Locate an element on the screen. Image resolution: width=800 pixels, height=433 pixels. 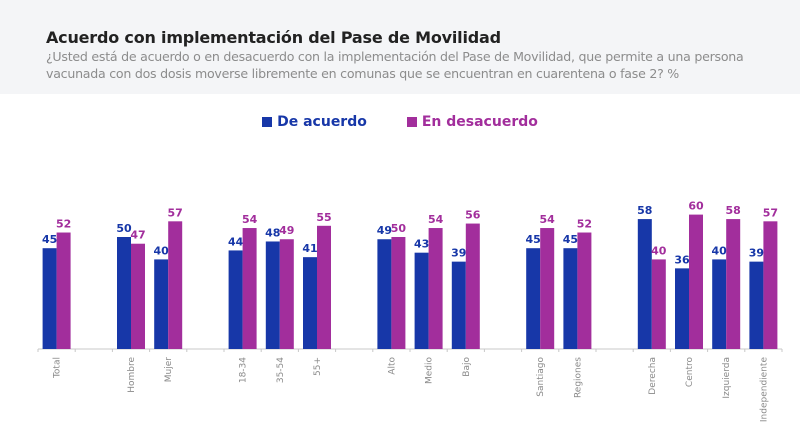
x-tick-label: Medio is located at coordinates (430, 371).